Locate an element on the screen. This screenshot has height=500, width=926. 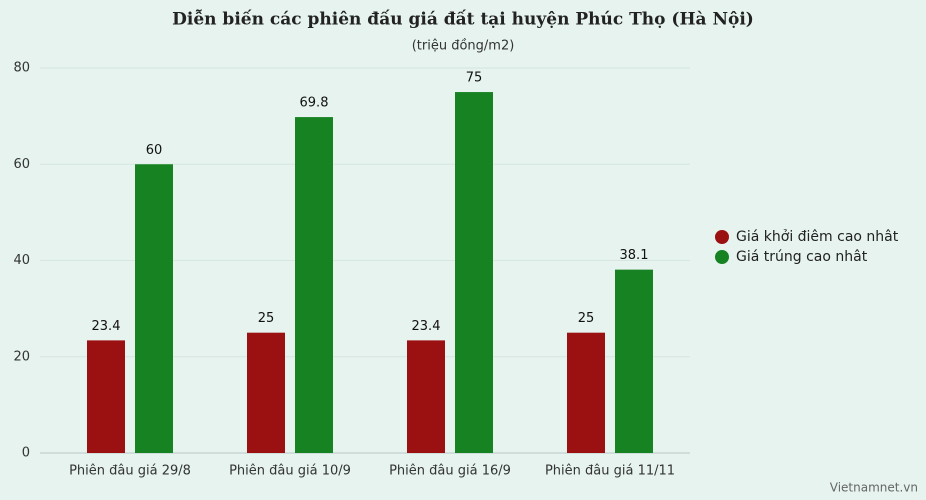
legend-label: Giá khởi điêm cao nhât is located at coordinates (817, 237).